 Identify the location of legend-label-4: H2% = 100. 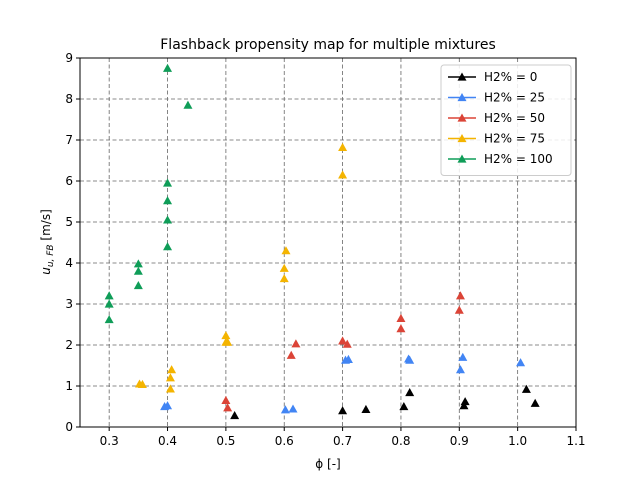
(518, 159).